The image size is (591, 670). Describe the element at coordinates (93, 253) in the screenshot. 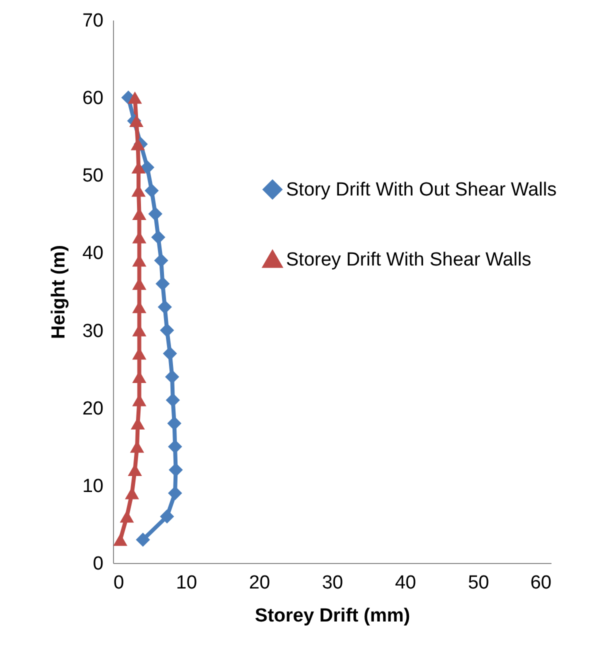

I see `y-tick-label: 40` at that location.